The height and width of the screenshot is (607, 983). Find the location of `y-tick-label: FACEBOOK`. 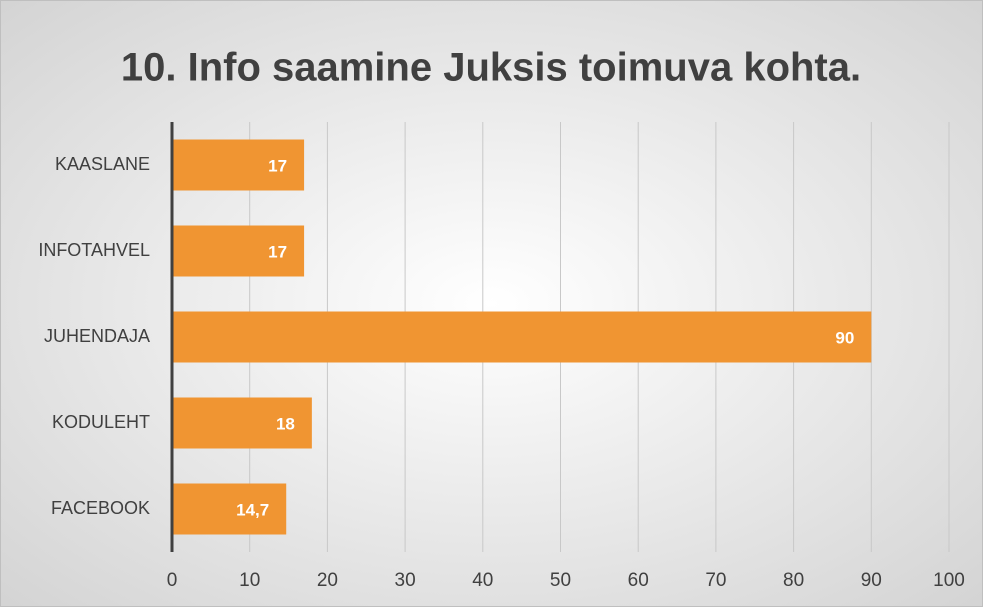

y-tick-label: FACEBOOK is located at coordinates (100, 508).